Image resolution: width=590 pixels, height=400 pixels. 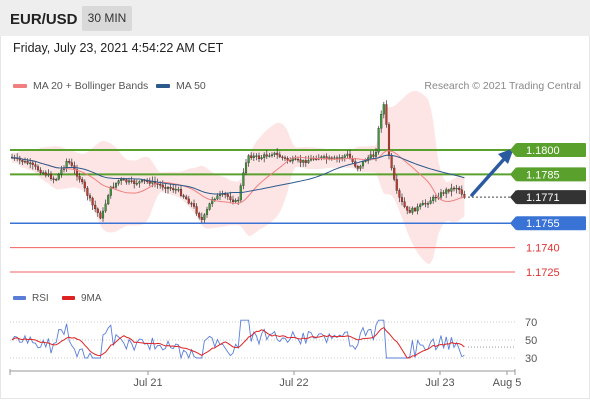 I want to click on ma50-line, so click(x=238, y=174).